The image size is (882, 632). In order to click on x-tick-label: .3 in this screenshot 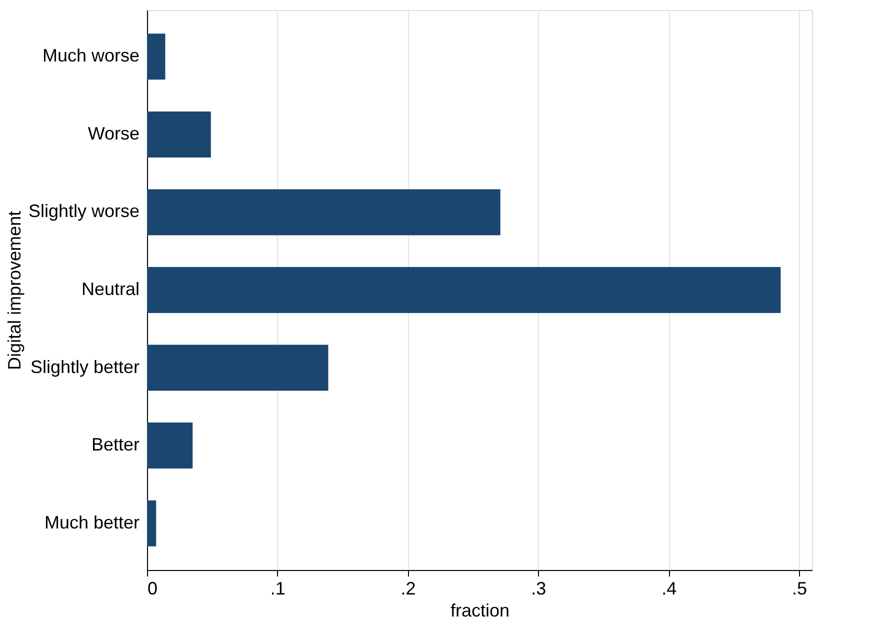, I will do `click(538, 588)`.